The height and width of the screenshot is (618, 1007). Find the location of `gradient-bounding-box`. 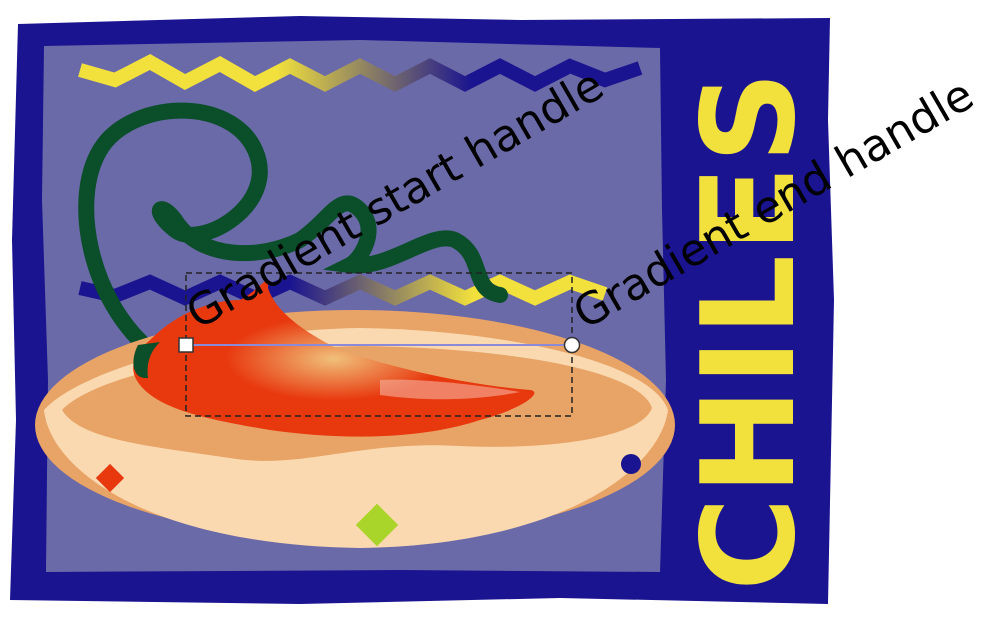

gradient-bounding-box is located at coordinates (379, 344).